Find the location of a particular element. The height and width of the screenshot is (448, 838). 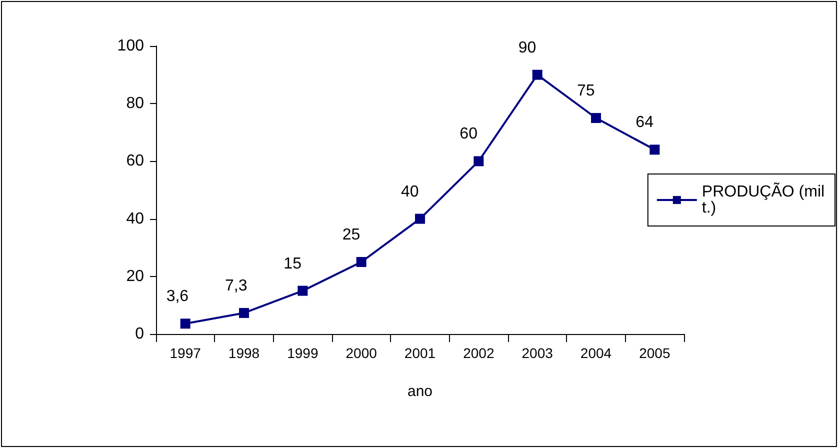

y-tick-label: 20 is located at coordinates (135, 276).